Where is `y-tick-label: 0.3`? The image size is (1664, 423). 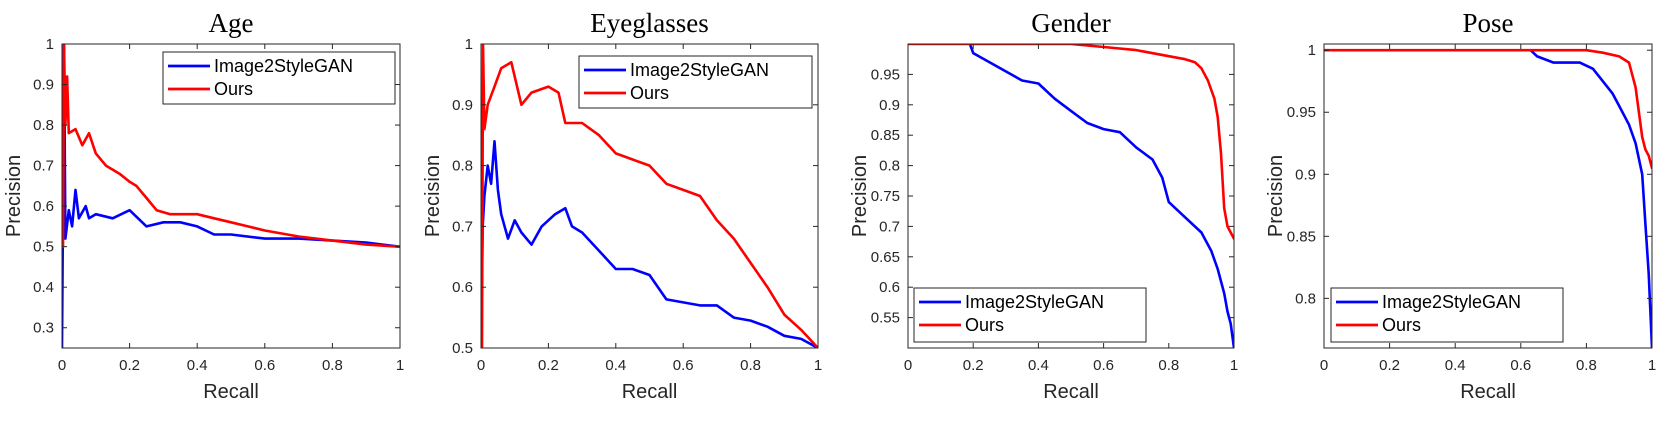
y-tick-label: 0.3 is located at coordinates (43, 328).